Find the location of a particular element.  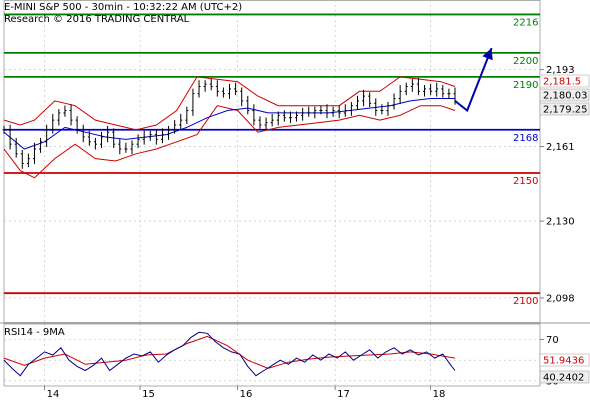

rsi-line is located at coordinates (229, 354).